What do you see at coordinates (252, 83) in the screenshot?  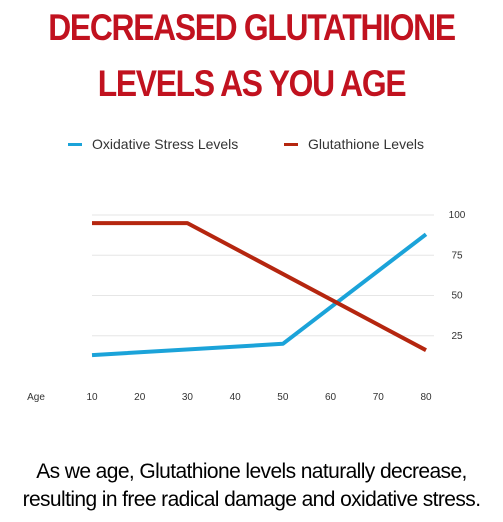 I see `page-title-line-2: LEVELS AS YOU AGE` at bounding box center [252, 83].